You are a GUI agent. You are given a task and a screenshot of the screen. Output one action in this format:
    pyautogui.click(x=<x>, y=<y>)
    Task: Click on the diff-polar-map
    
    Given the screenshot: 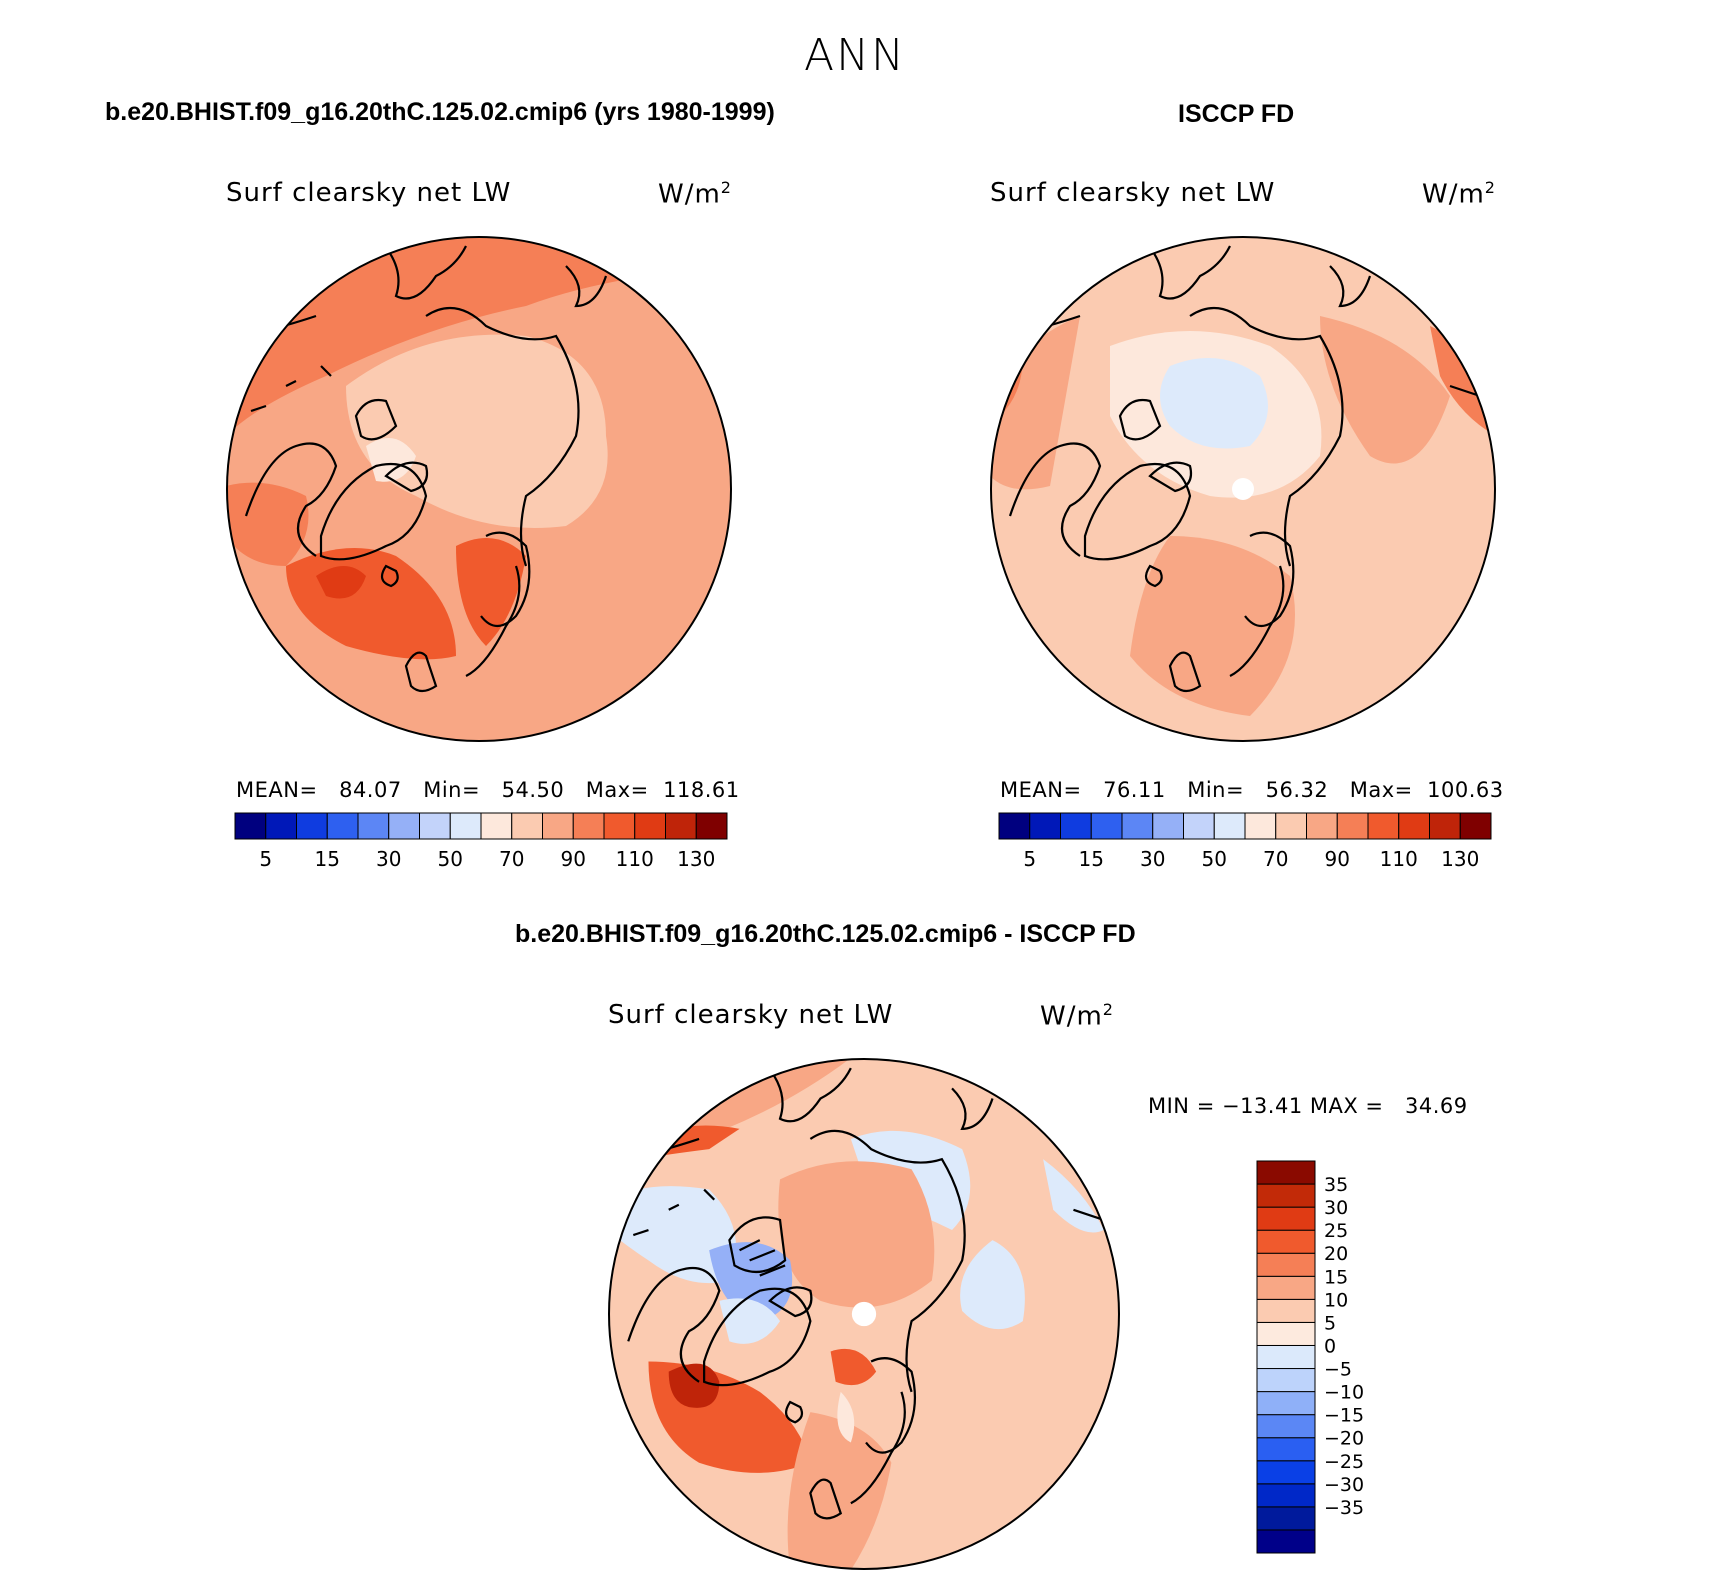 What is the action you would take?
    pyautogui.click(x=864, y=1314)
    